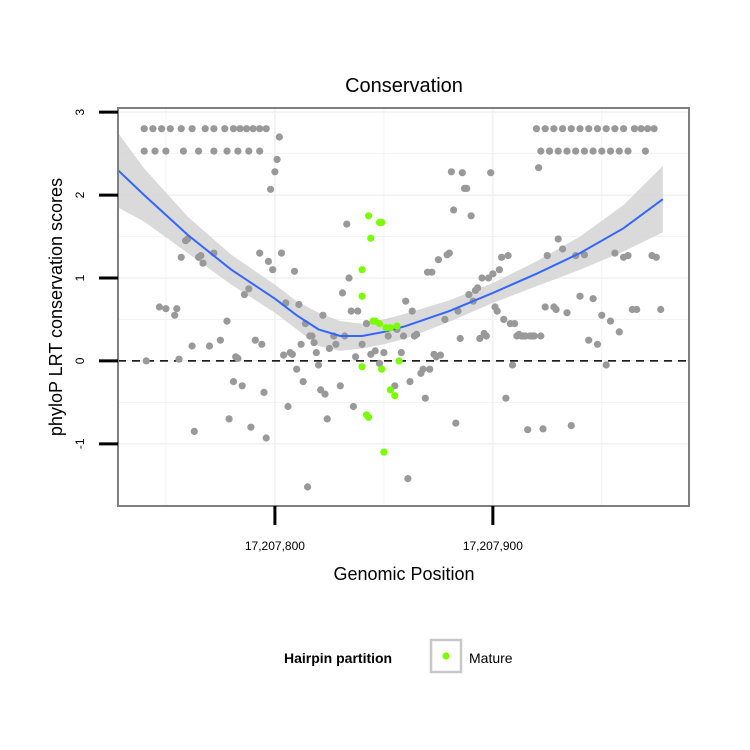 The height and width of the screenshot is (750, 750). What do you see at coordinates (398, 656) in the screenshot?
I see `legend: Hairpin partition Mature` at bounding box center [398, 656].